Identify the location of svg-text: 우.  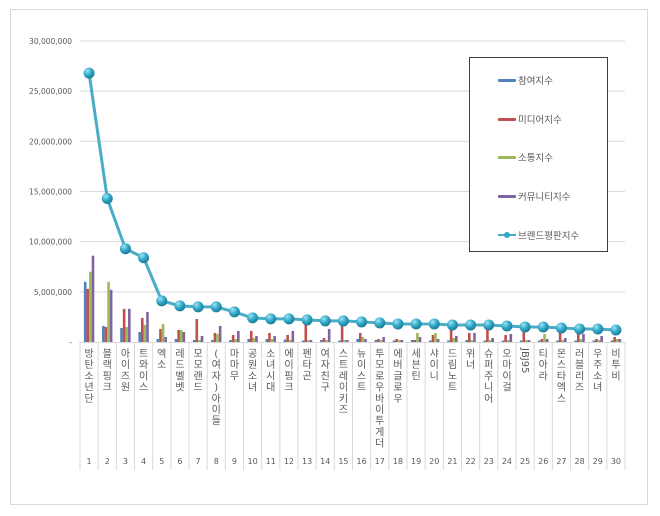
(379, 388).